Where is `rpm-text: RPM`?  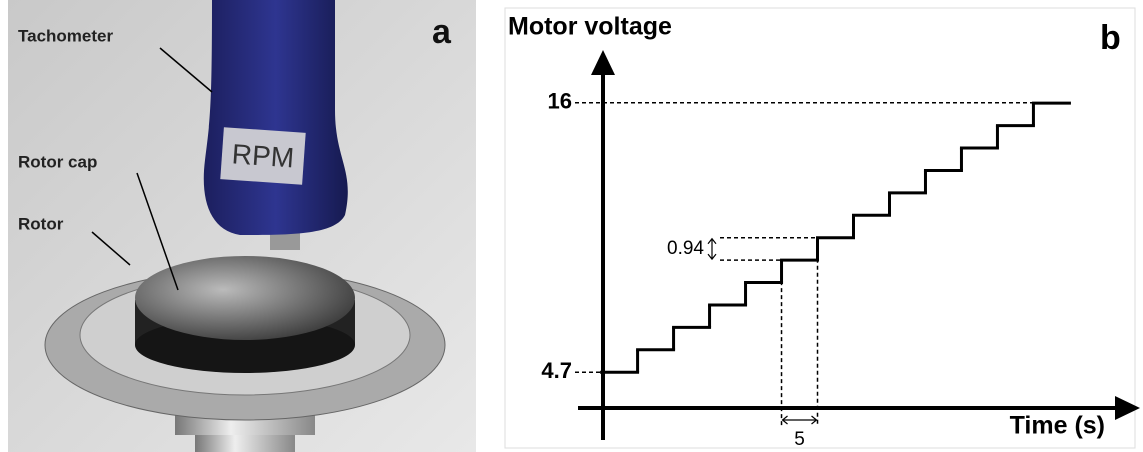 rpm-text: RPM is located at coordinates (263, 155).